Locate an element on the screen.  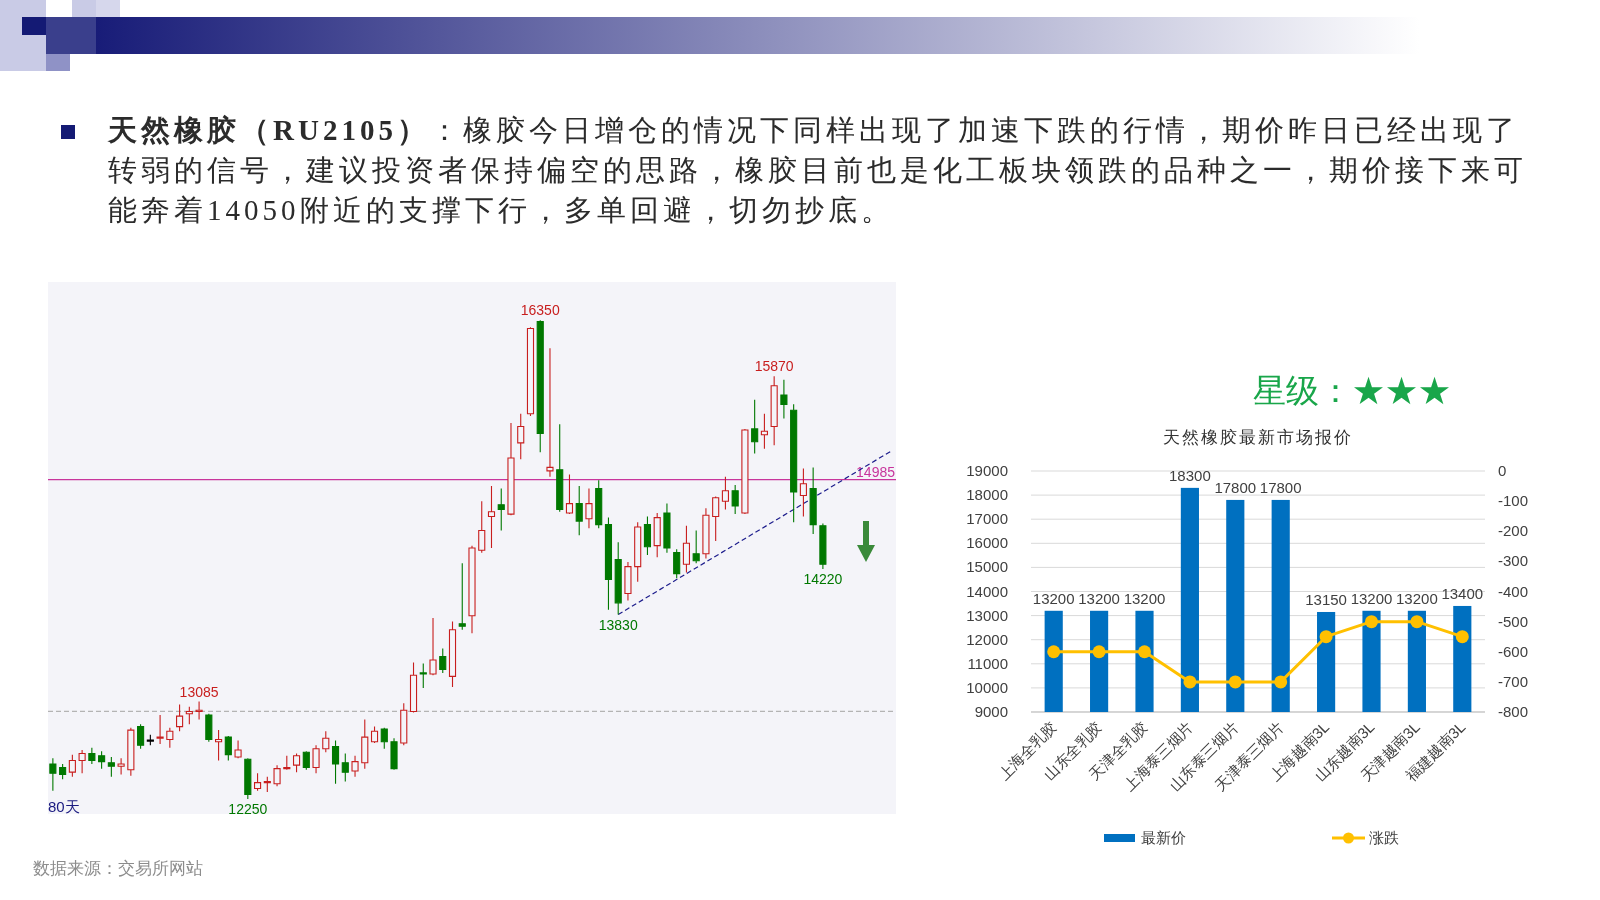
data-label: 13150 is located at coordinates (1326, 599).